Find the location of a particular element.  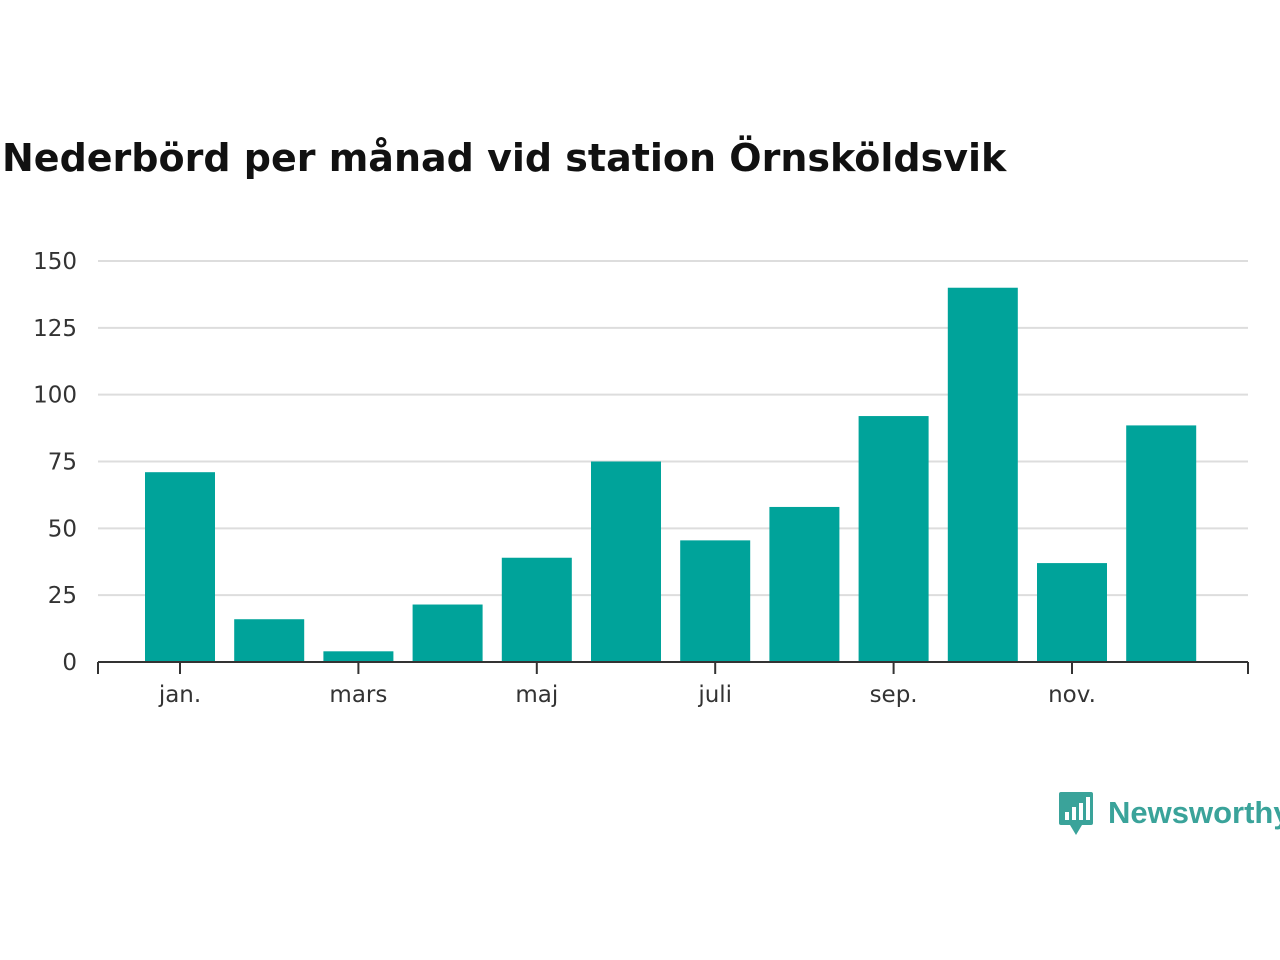

x-tick-label: nov. is located at coordinates (1072, 695).